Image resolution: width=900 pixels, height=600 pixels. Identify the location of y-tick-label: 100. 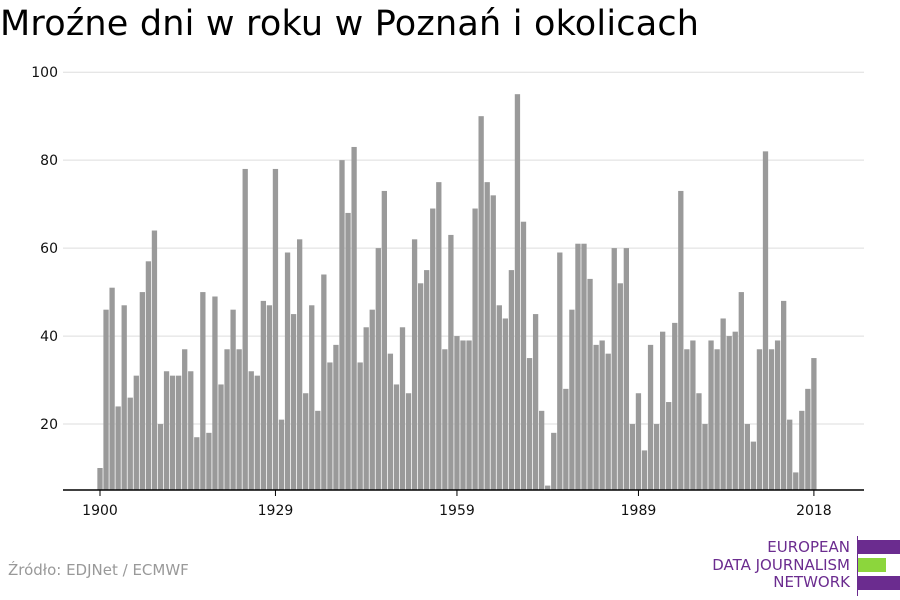
(44, 73).